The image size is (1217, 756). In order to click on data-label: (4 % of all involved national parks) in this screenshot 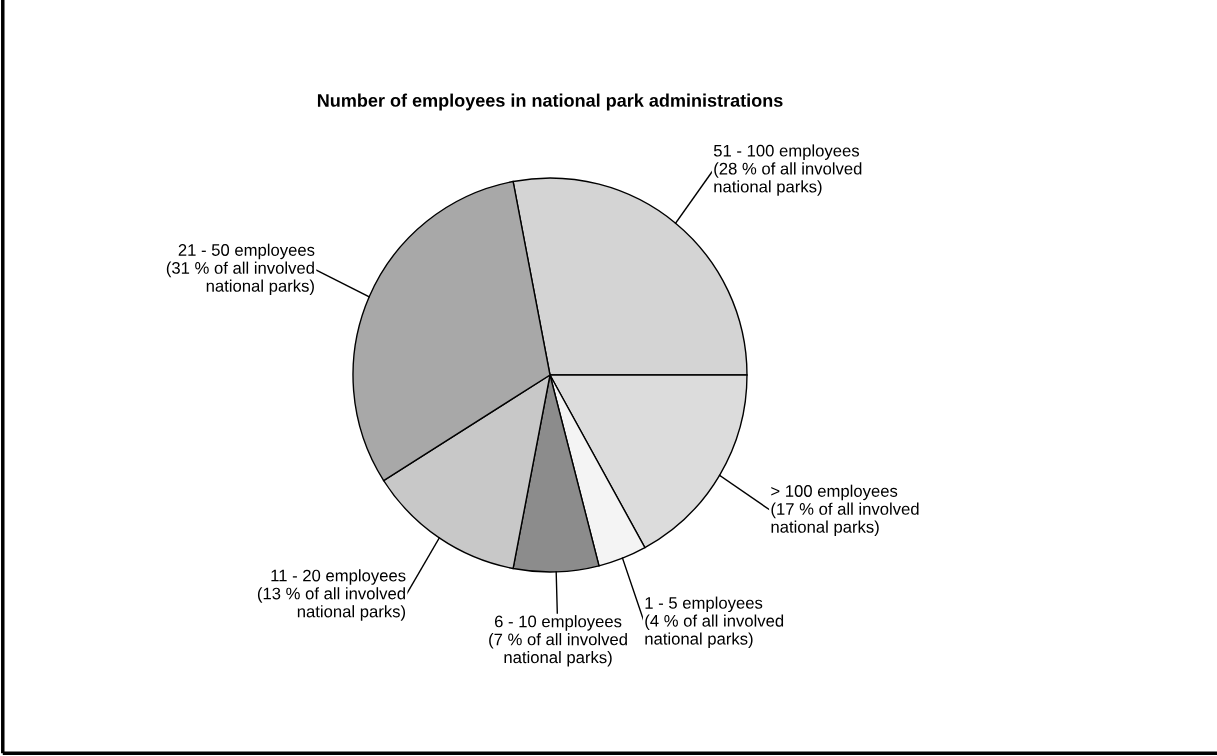, I will do `click(714, 631)`.